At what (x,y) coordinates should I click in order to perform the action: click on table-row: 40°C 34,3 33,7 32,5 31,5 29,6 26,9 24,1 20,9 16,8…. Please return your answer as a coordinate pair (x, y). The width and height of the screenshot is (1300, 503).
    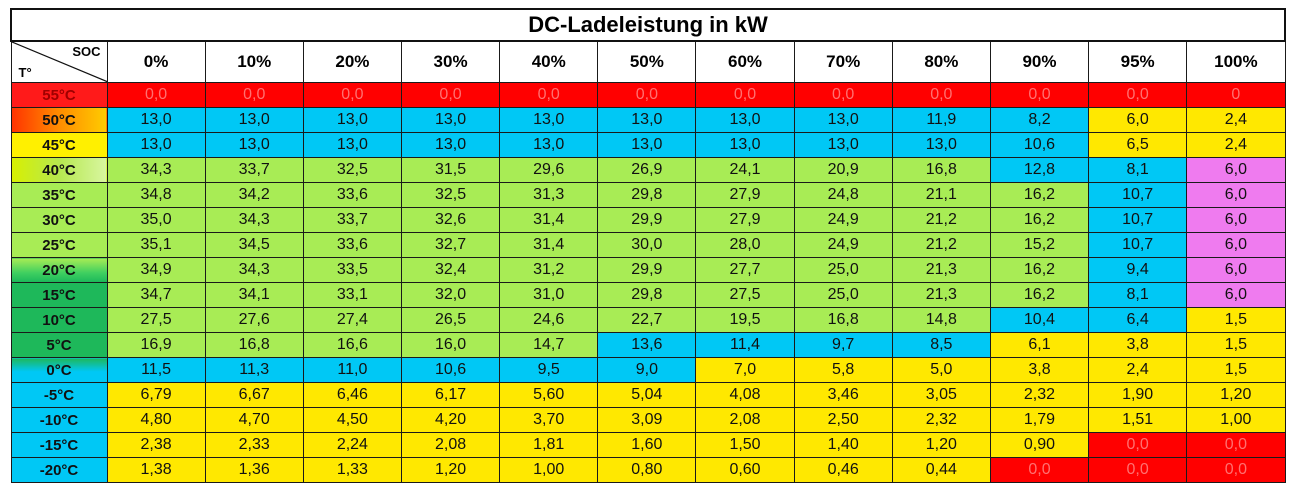
    Looking at the image, I should click on (648, 170).